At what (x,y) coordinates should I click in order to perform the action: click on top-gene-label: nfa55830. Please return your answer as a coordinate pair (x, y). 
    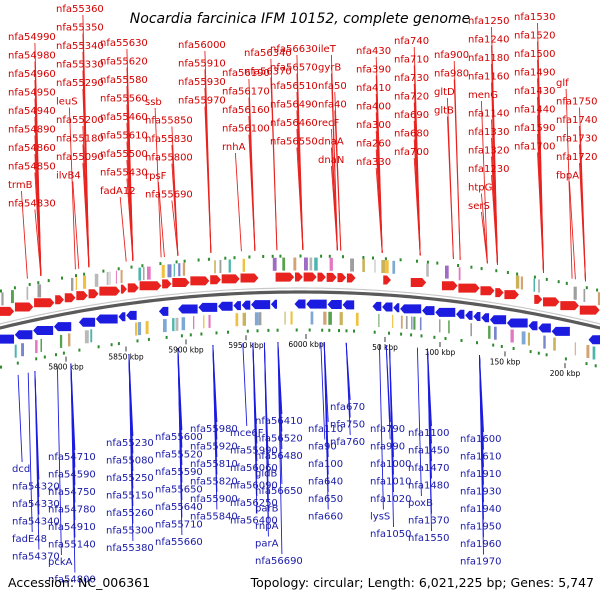
    Looking at the image, I should click on (169, 139).